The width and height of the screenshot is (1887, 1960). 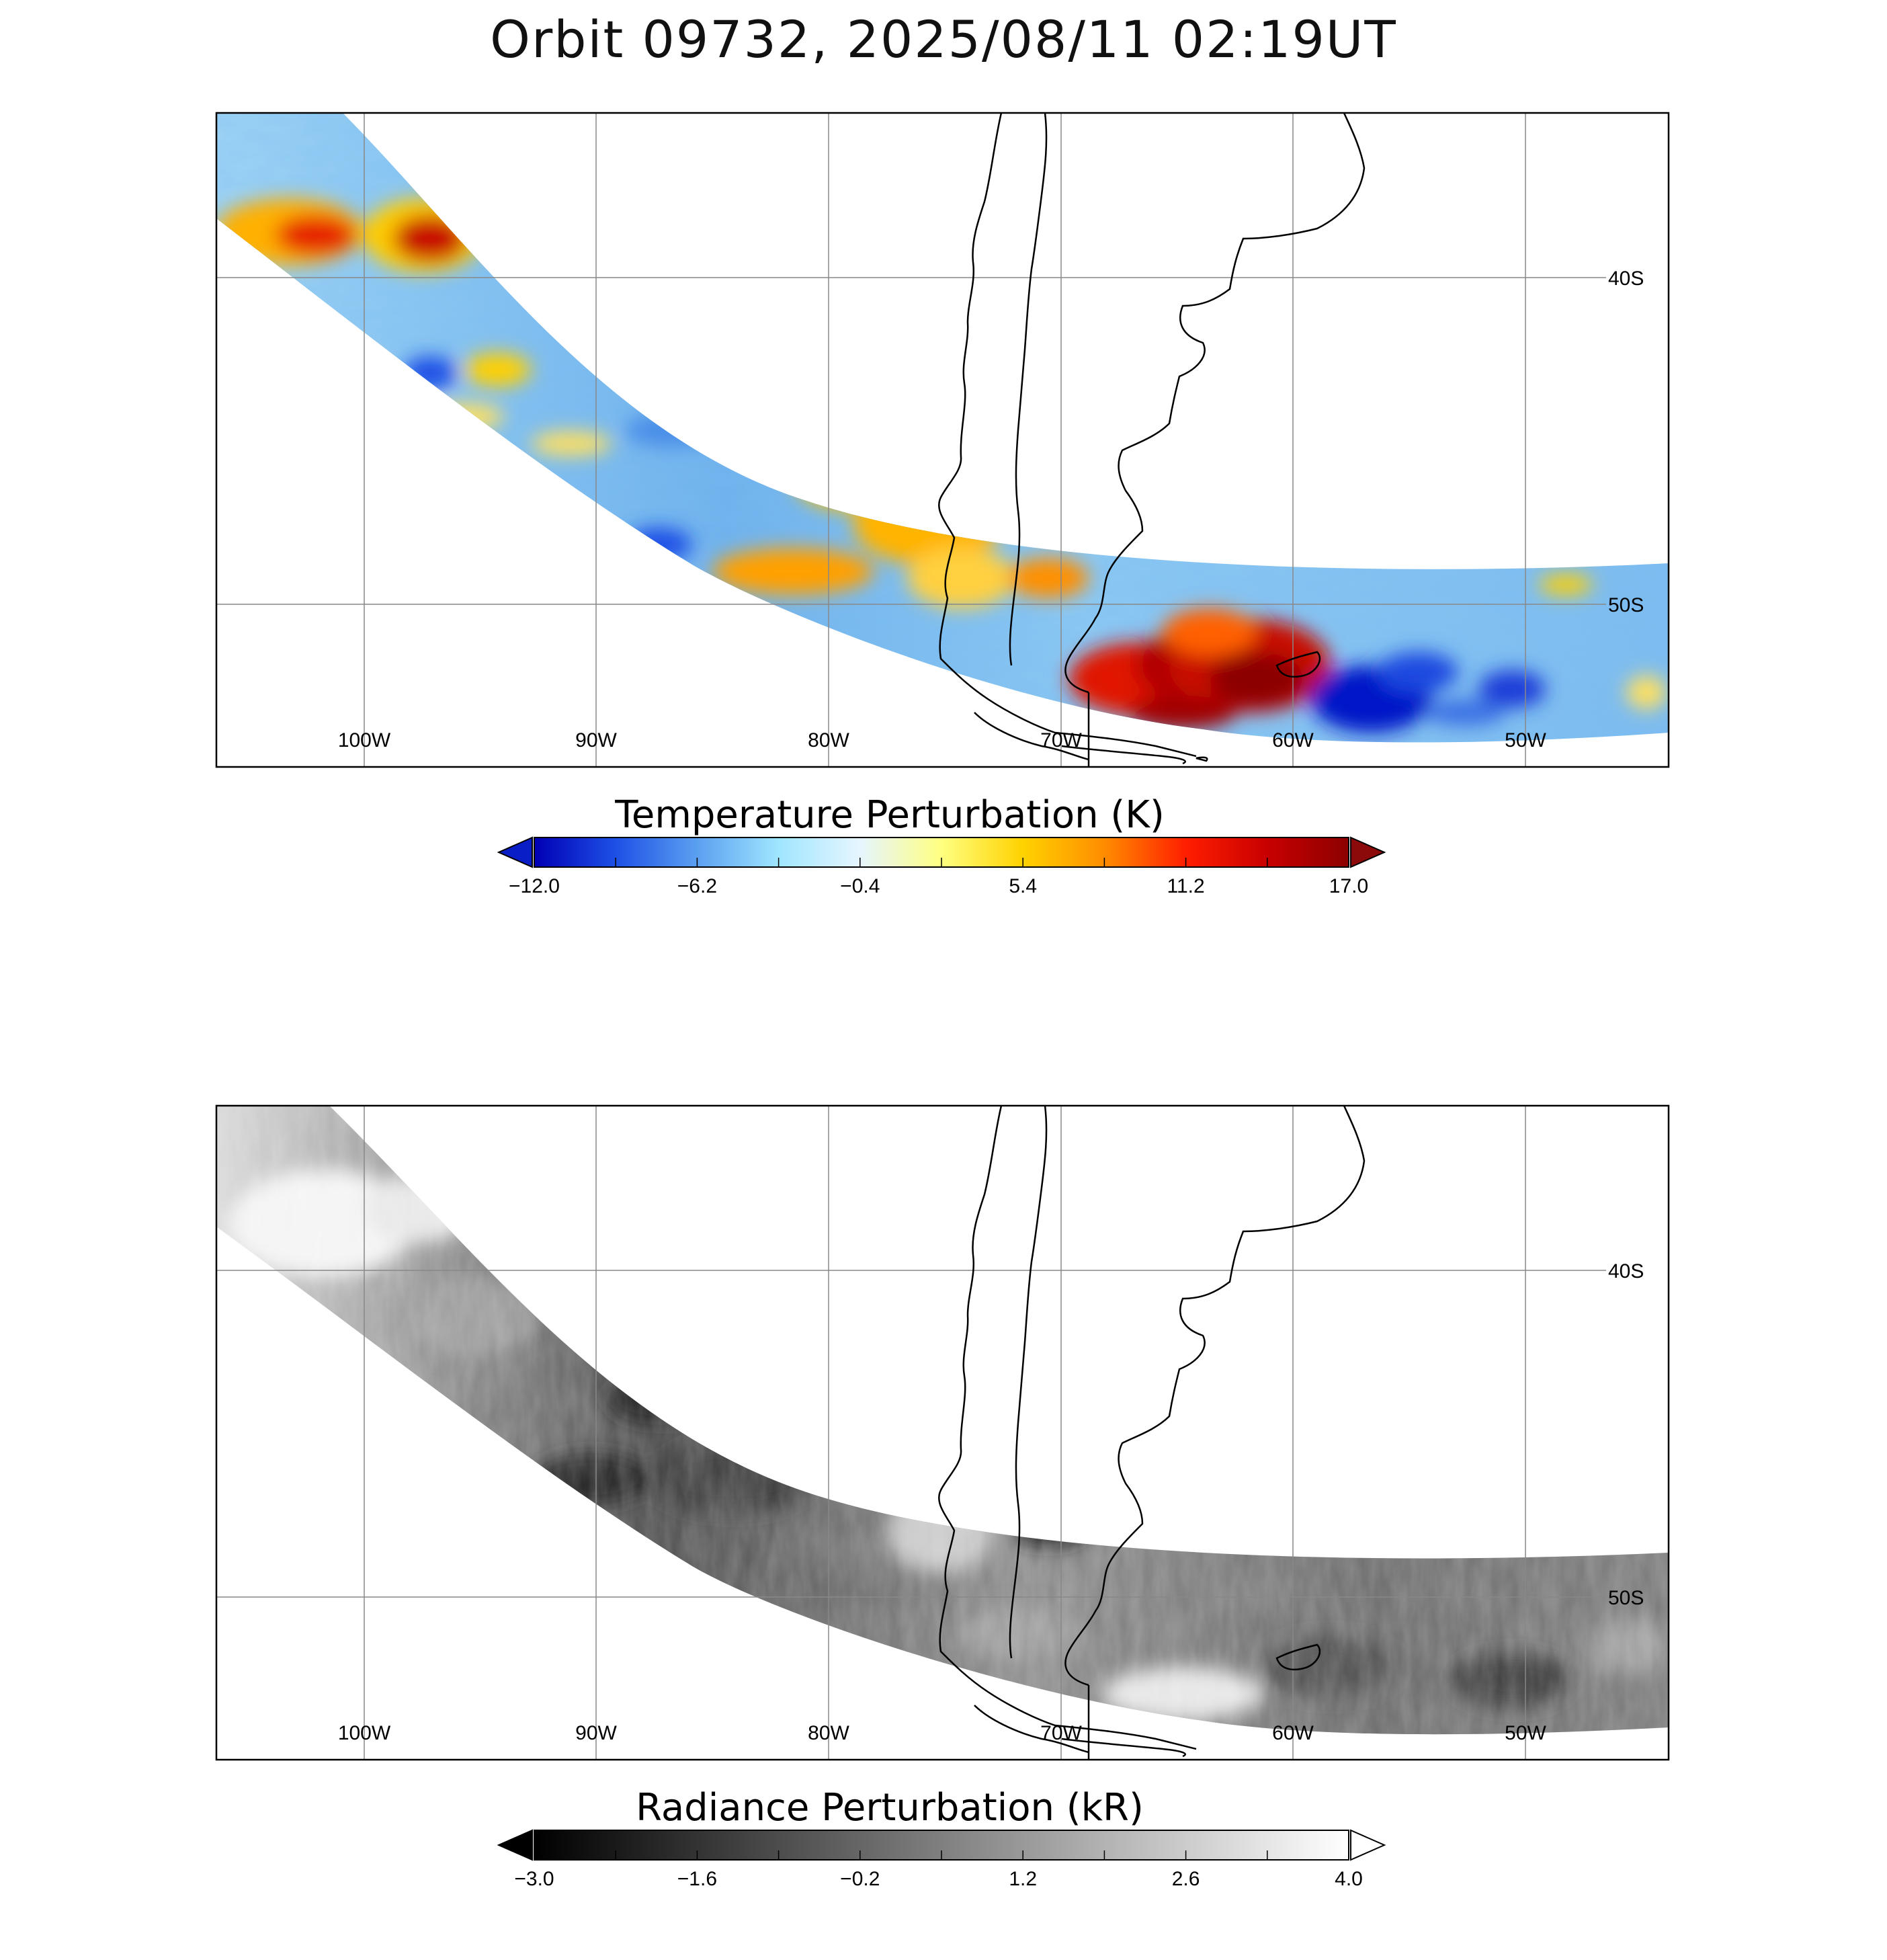 I want to click on colorbar-tick-label: 5.4, so click(x=1023, y=886).